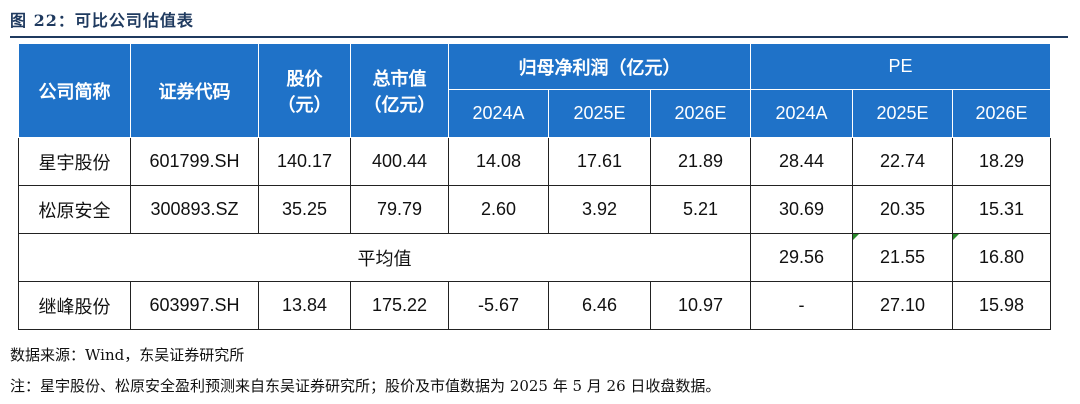  Describe the element at coordinates (902, 257) in the screenshot. I see `average-pe-2025e: 21.55` at that location.